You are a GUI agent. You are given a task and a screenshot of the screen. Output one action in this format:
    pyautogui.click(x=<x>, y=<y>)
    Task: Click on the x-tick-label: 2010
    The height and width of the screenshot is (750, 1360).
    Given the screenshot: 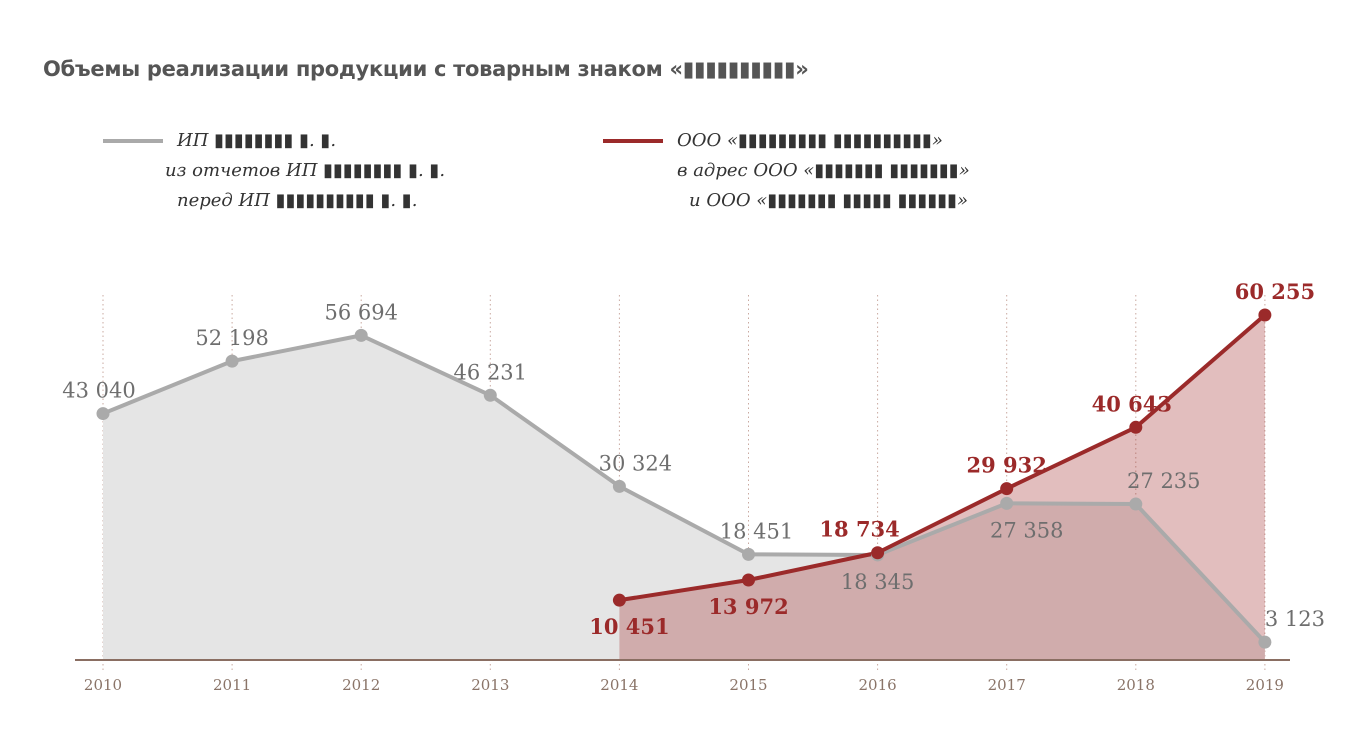 What is the action you would take?
    pyautogui.click(x=103, y=685)
    